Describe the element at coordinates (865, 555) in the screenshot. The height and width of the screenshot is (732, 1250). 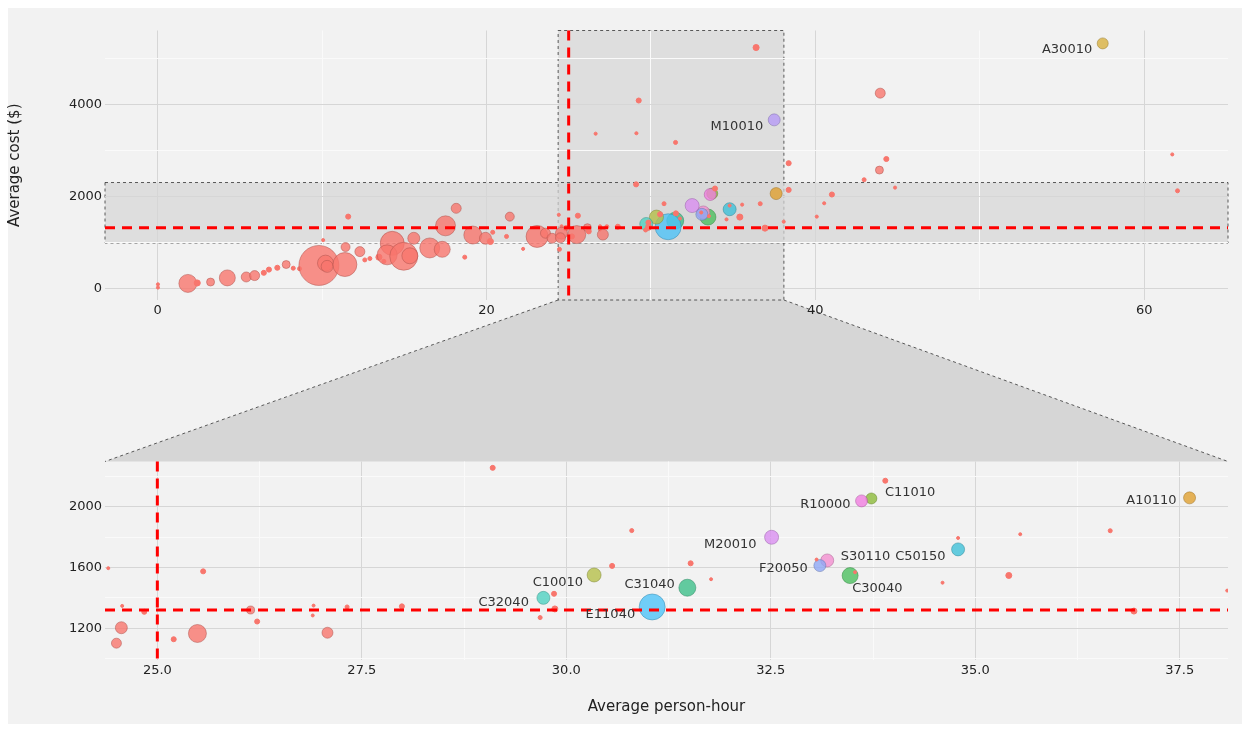
I see `series-label: S30110` at that location.